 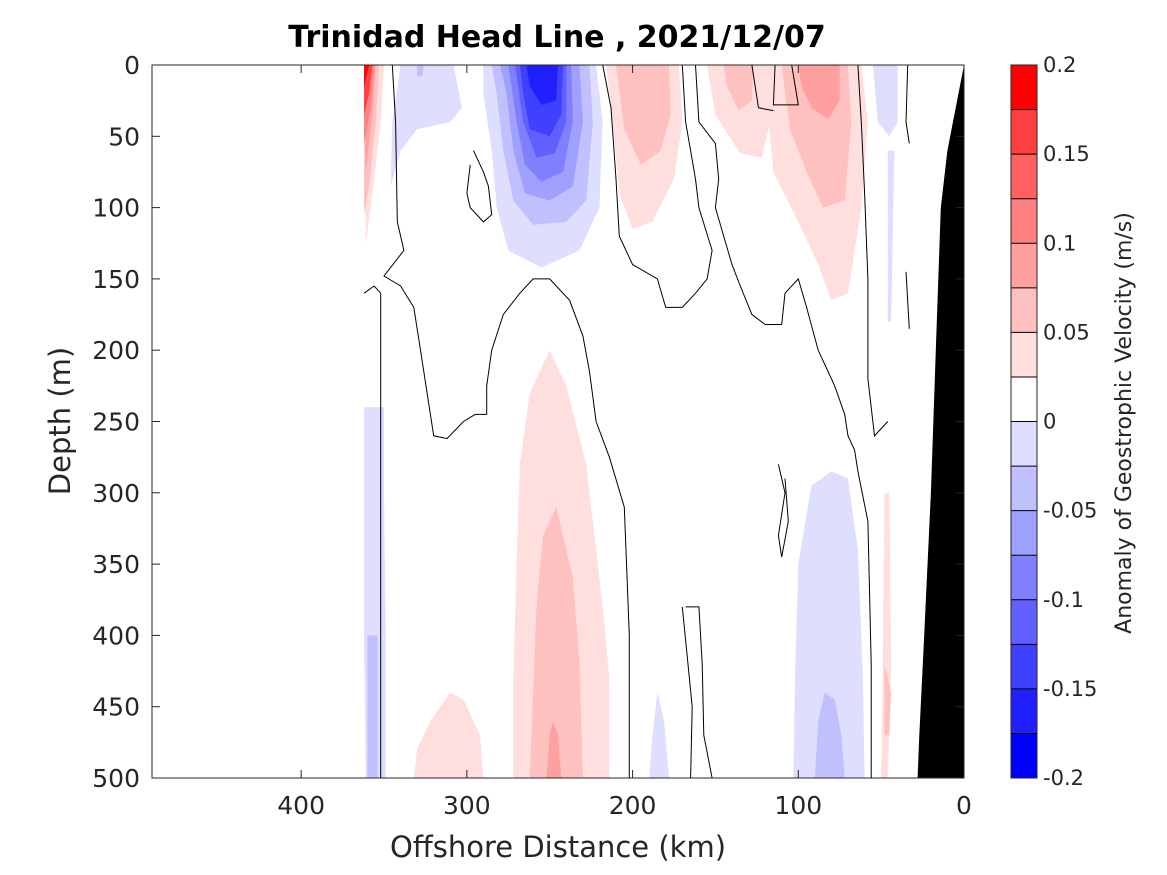 I want to click on y-tick-label: 350, so click(x=116, y=564).